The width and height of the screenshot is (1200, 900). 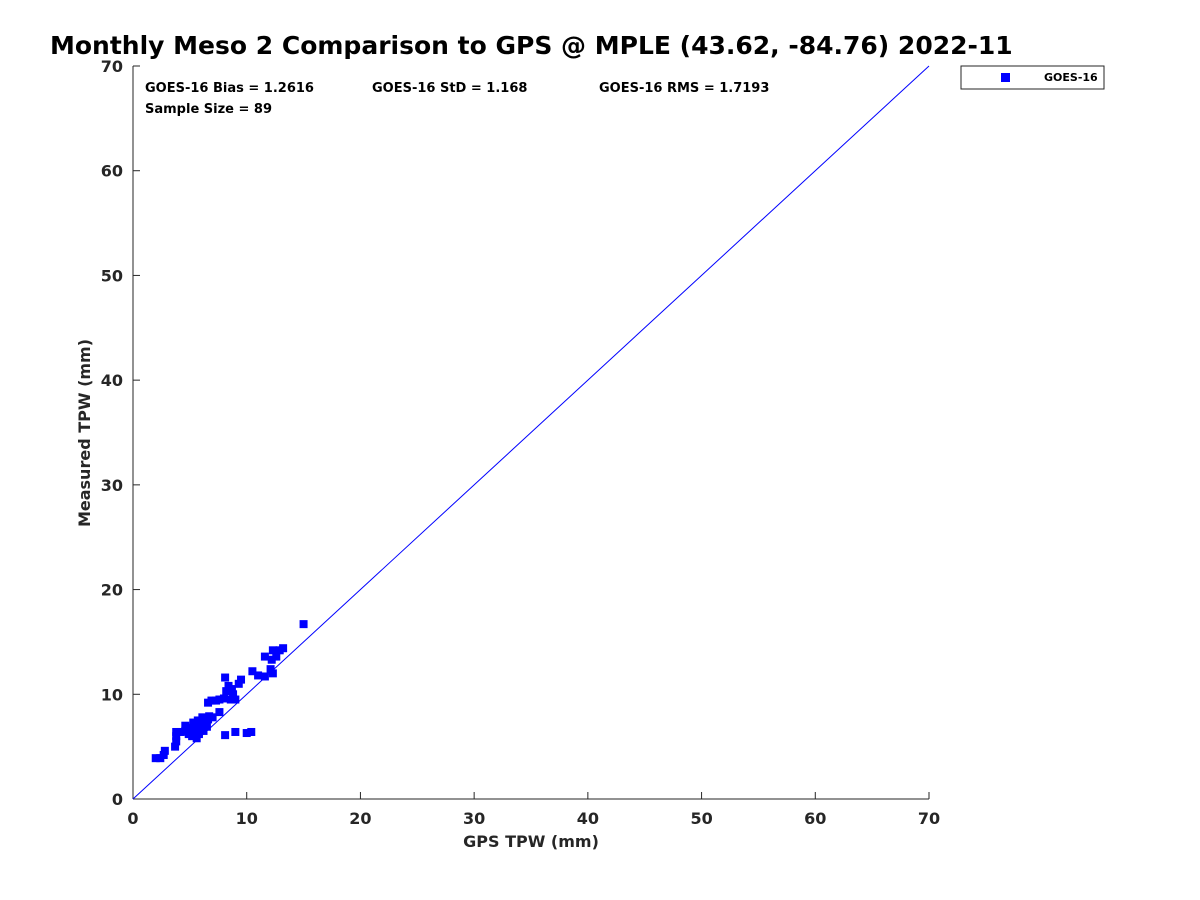 I want to click on y-tick-label: 70, so click(x=112, y=66).